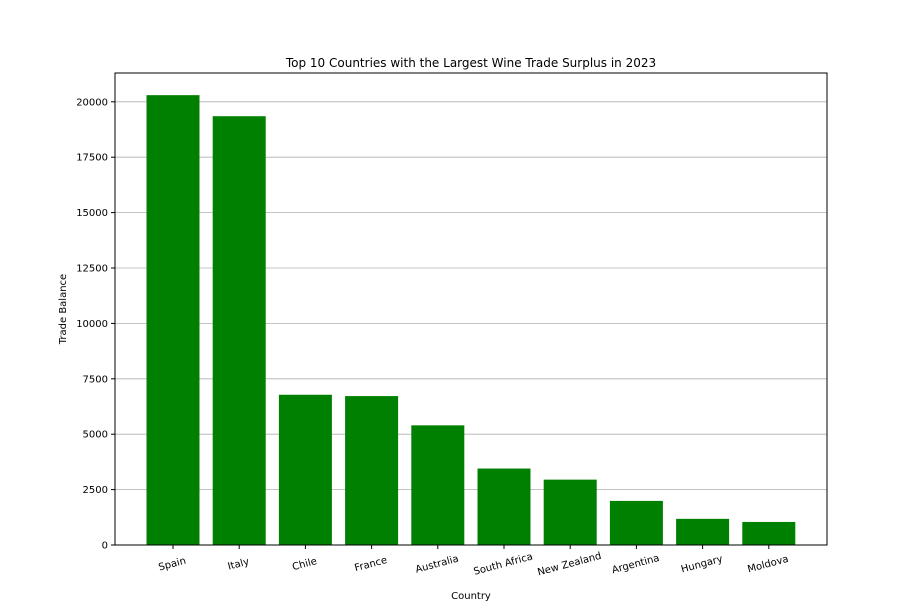  I want to click on y-ticks: 0 2500 5000 7500 10000 12500 15000 17500 20000, so click(95, 324).